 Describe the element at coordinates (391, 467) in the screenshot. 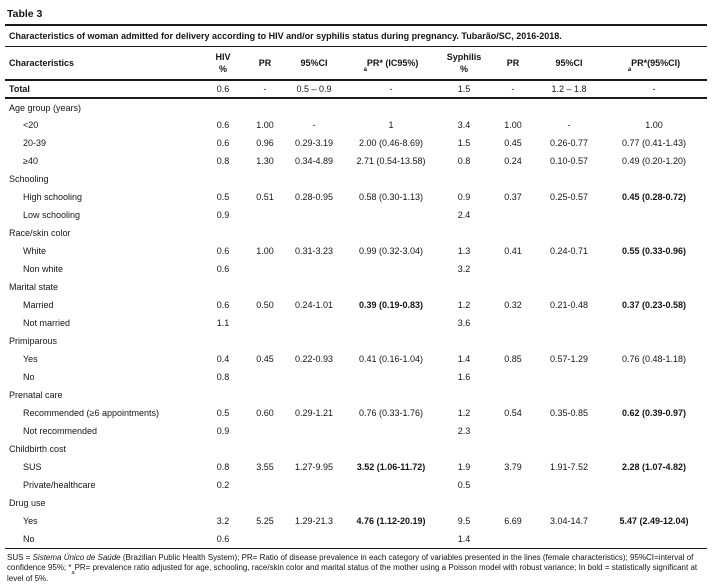

I see `cell: 3.52 (1.06-11.72)` at that location.